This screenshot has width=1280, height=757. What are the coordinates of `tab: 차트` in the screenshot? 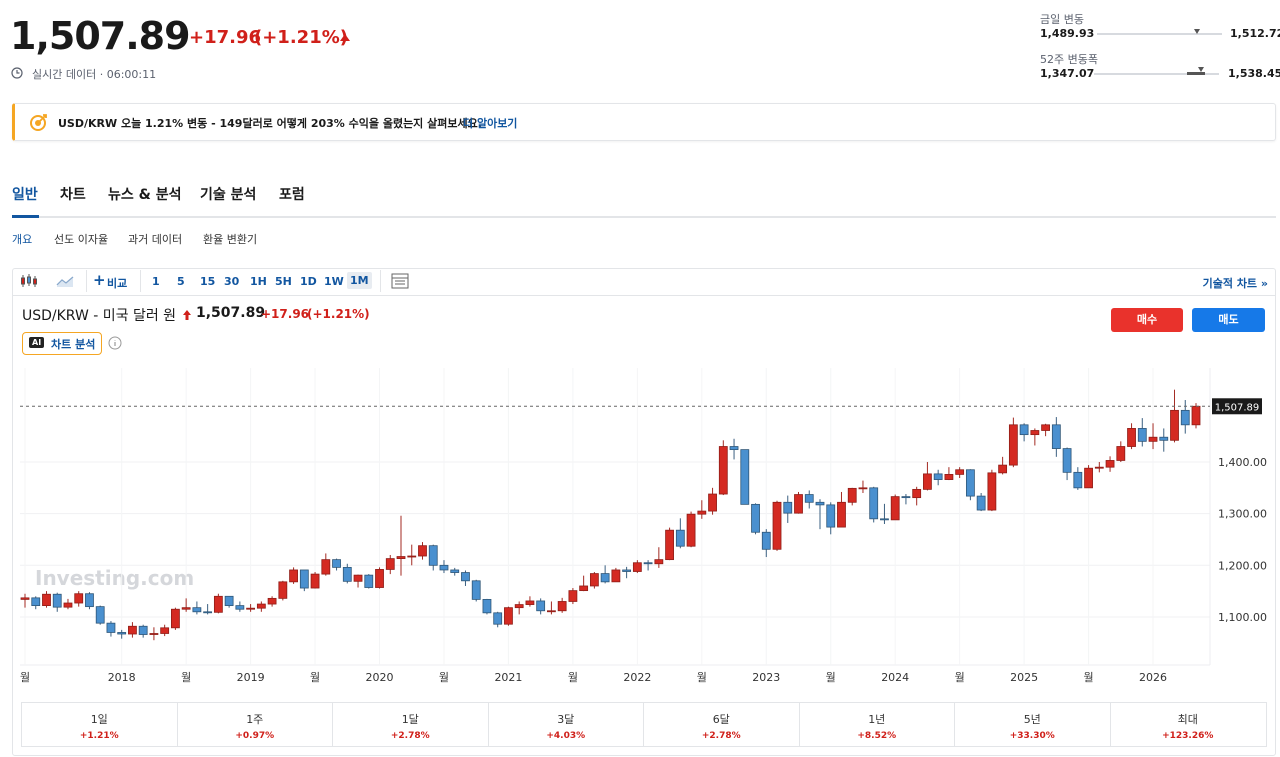 It's located at (73, 195).